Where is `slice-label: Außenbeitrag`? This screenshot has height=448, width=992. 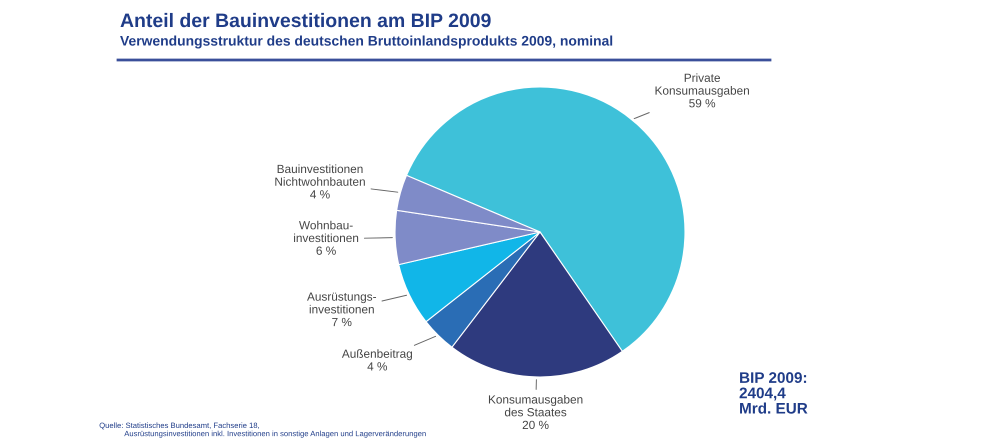 slice-label: Außenbeitrag is located at coordinates (377, 354).